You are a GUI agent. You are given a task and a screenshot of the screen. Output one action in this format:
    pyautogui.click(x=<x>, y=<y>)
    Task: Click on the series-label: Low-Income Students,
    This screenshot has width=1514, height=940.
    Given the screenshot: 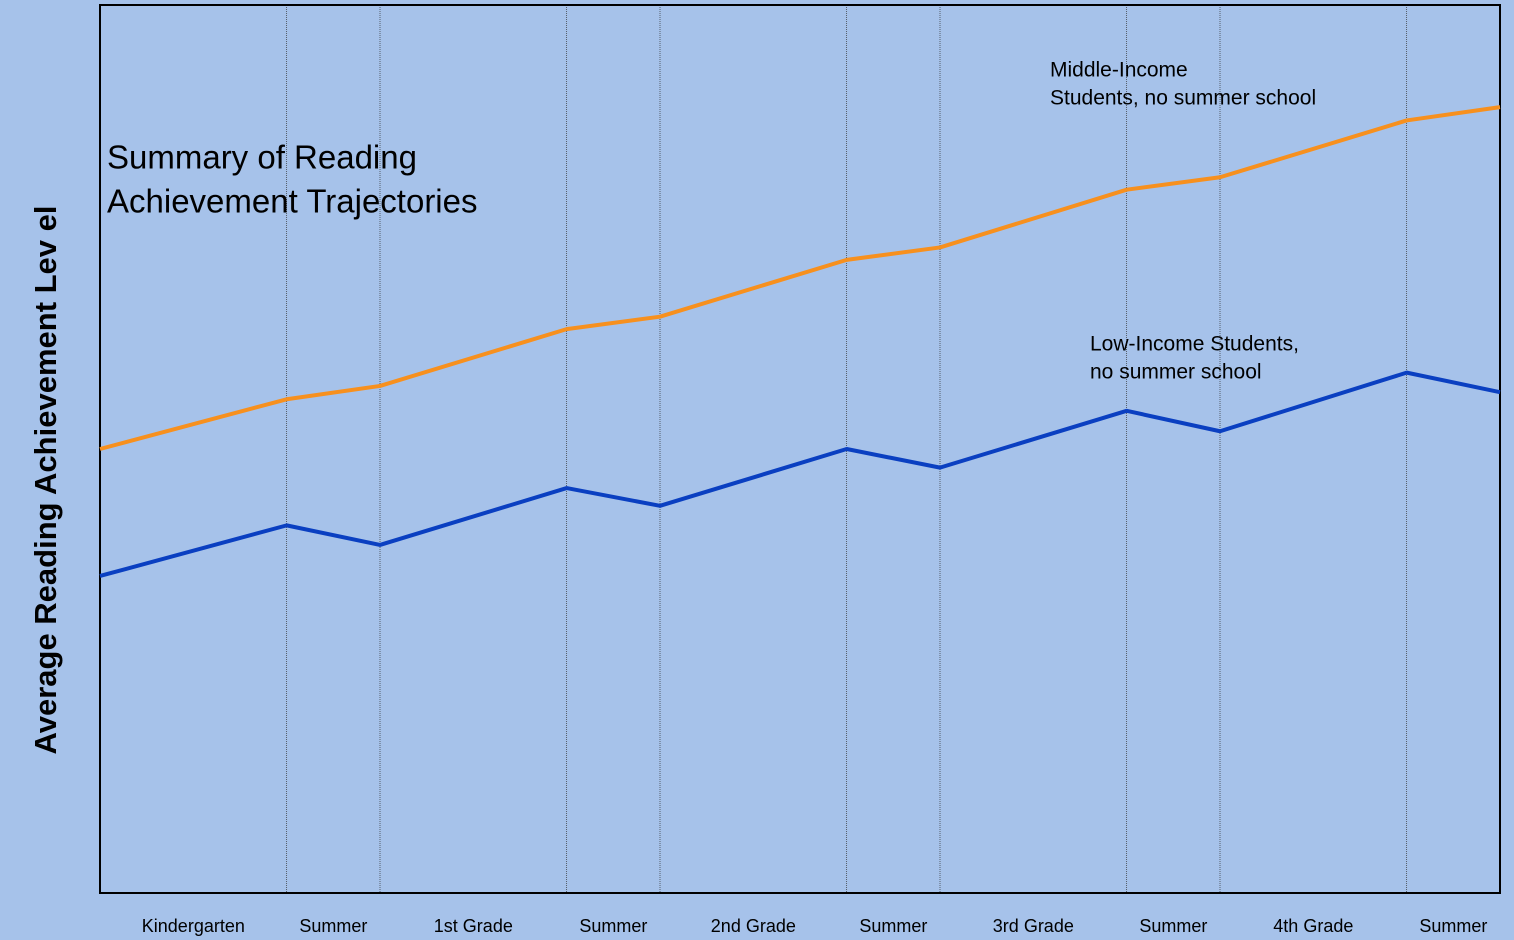 What is the action you would take?
    pyautogui.click(x=1194, y=344)
    